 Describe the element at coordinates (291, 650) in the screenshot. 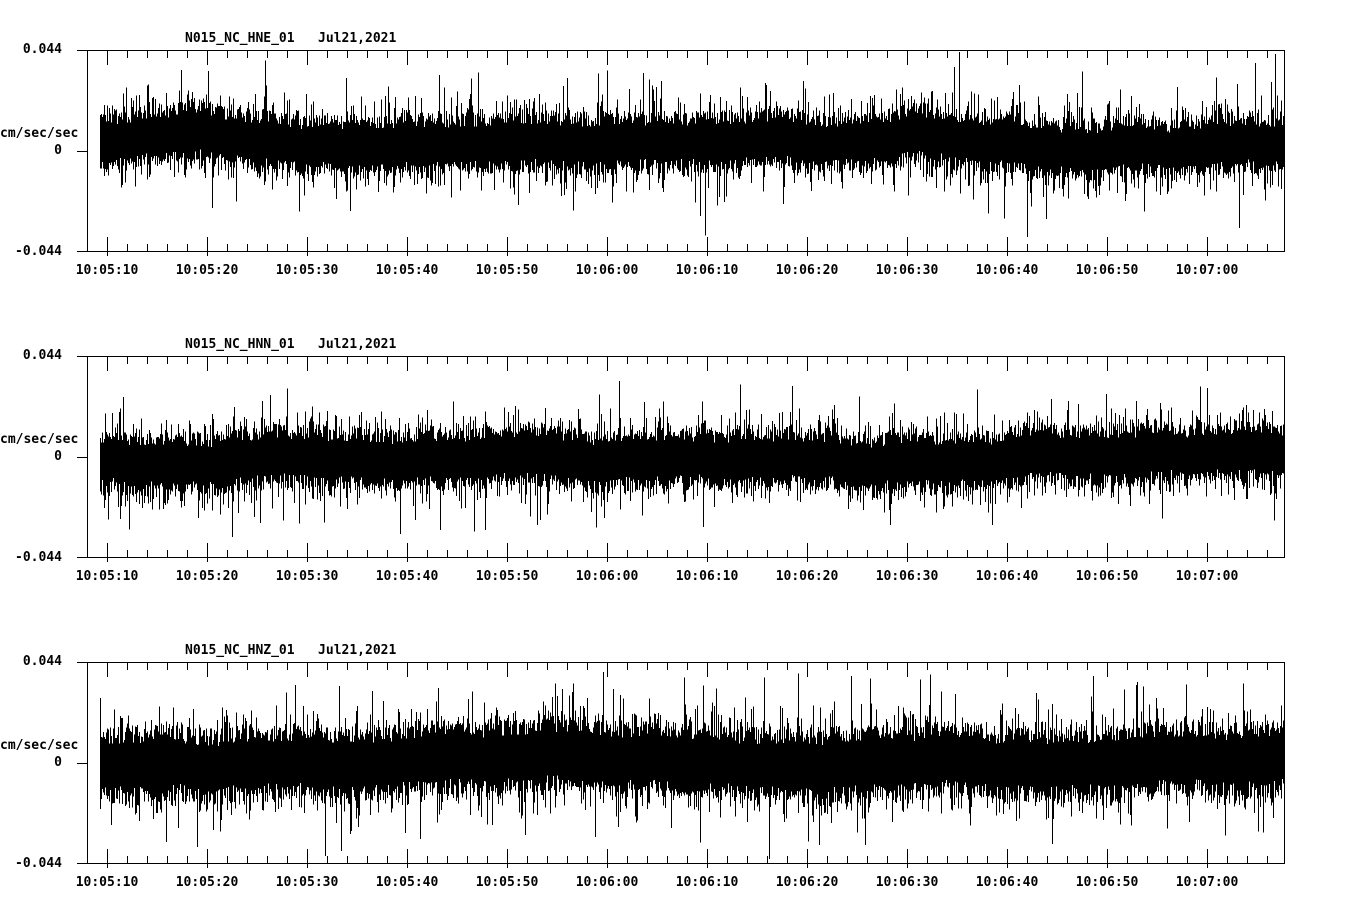

I see `trace-title: N015_NC_HNZ_01 Jul21,2021` at that location.